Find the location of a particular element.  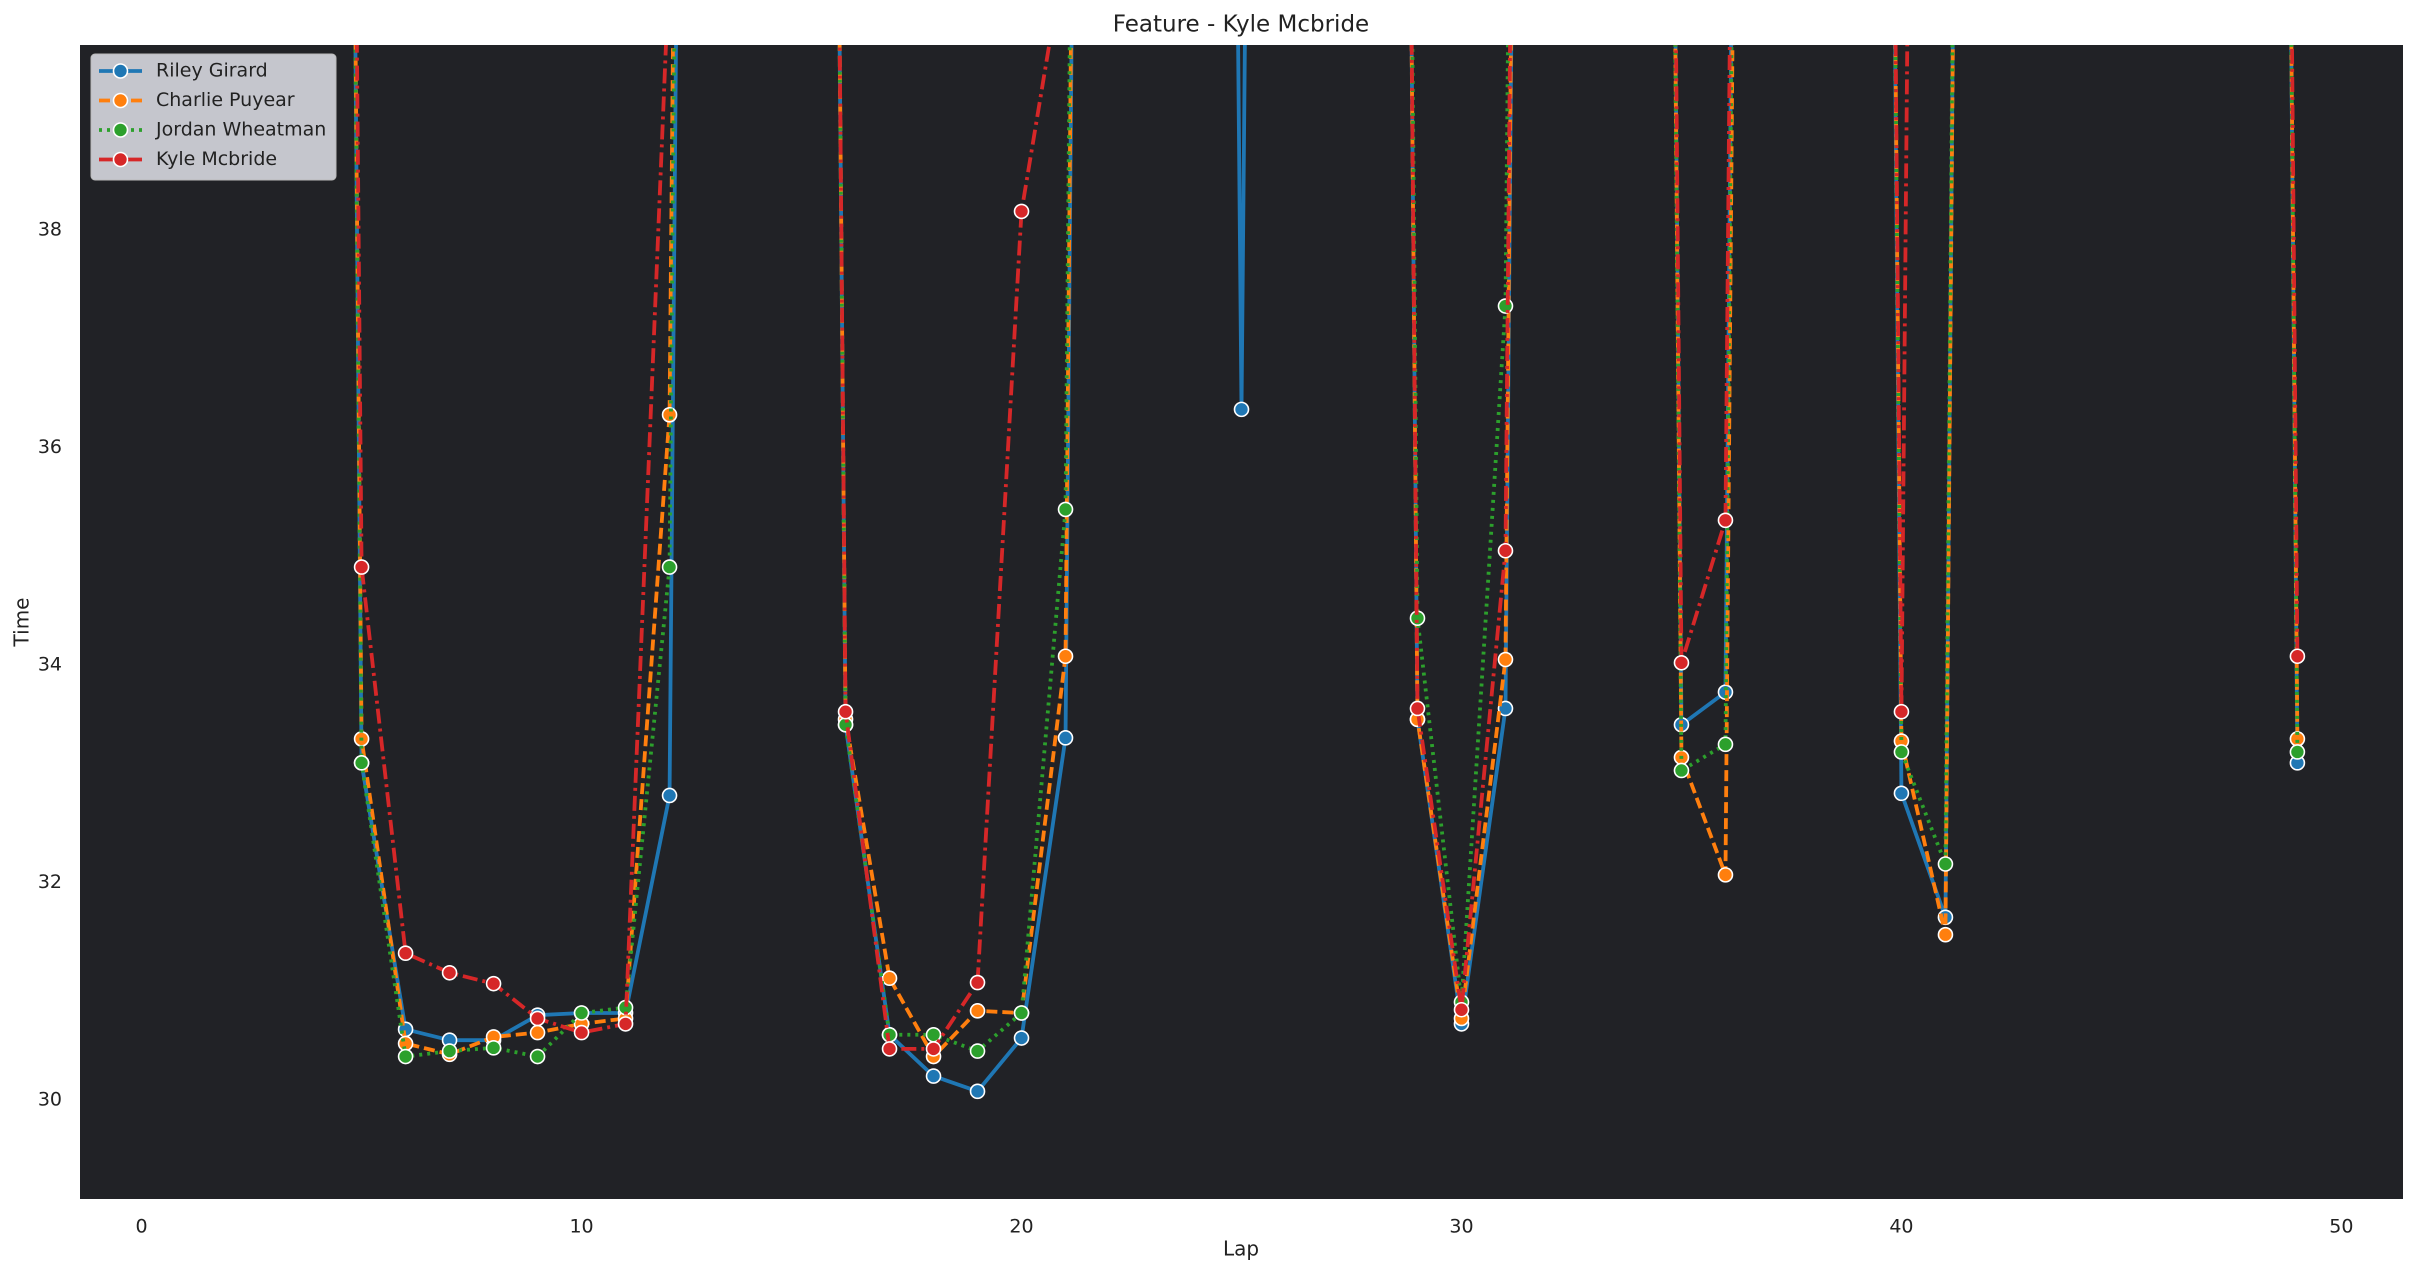

y-tick-label: 36 is located at coordinates (50, 447).